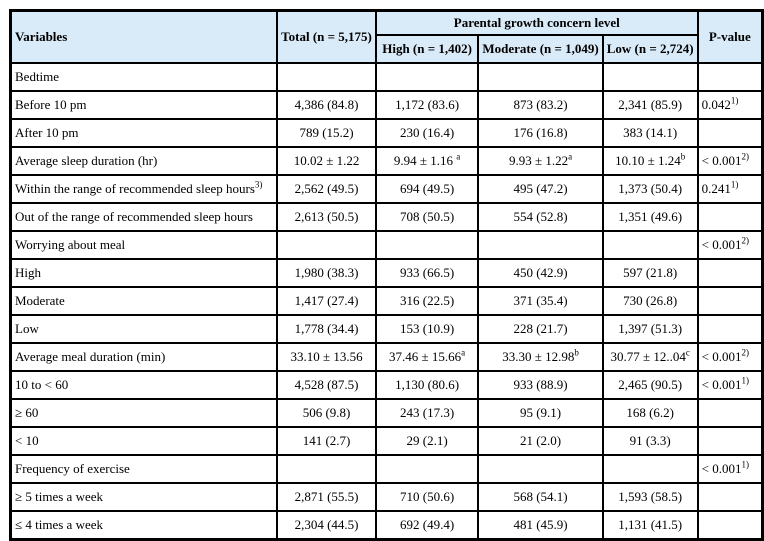 Image resolution: width=764 pixels, height=541 pixels. Describe the element at coordinates (326, 133) in the screenshot. I see `total-cell: 789 (15.2)` at that location.